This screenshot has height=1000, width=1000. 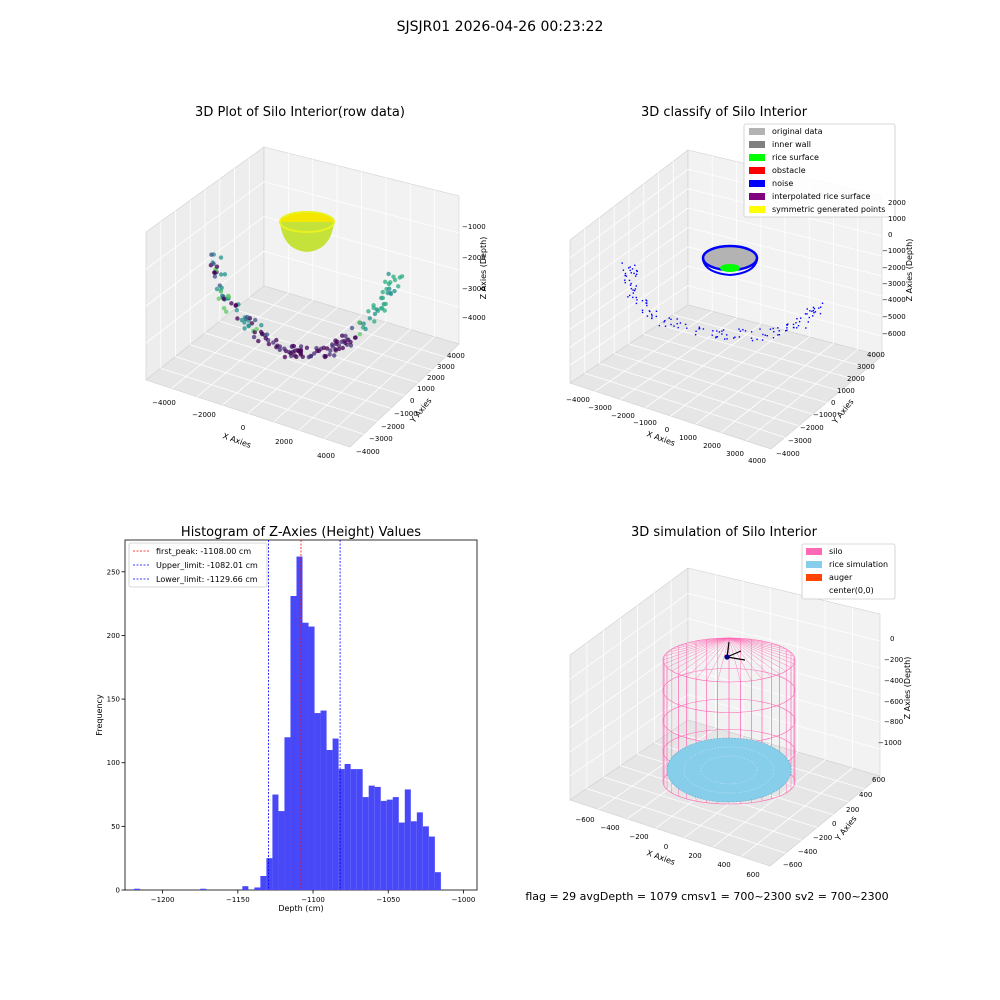 I want to click on legend-swatch-obstacle, so click(x=757, y=170).